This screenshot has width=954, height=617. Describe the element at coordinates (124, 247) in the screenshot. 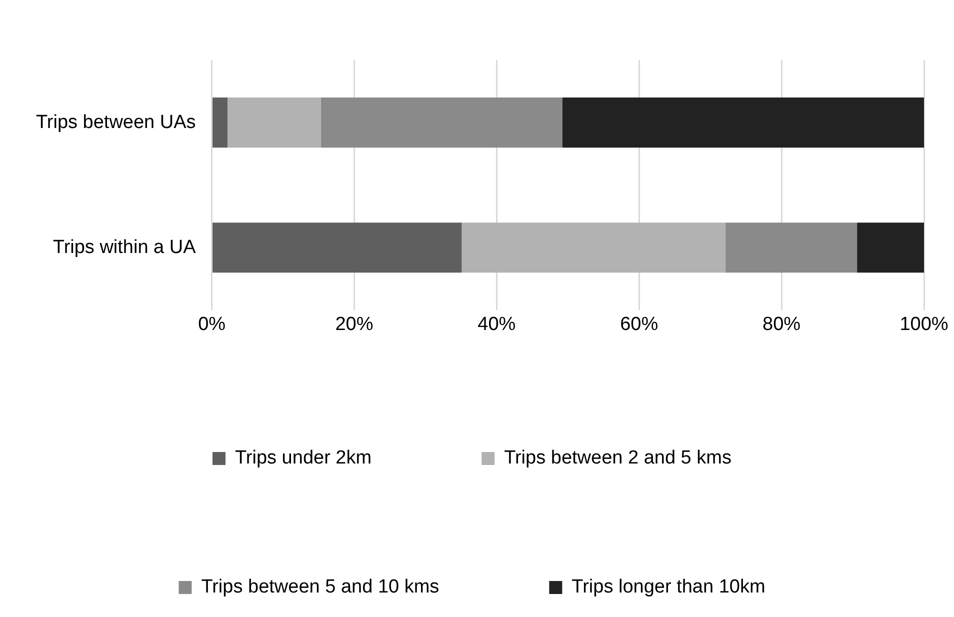

I see `y-tick-label: Trips within a UA` at that location.